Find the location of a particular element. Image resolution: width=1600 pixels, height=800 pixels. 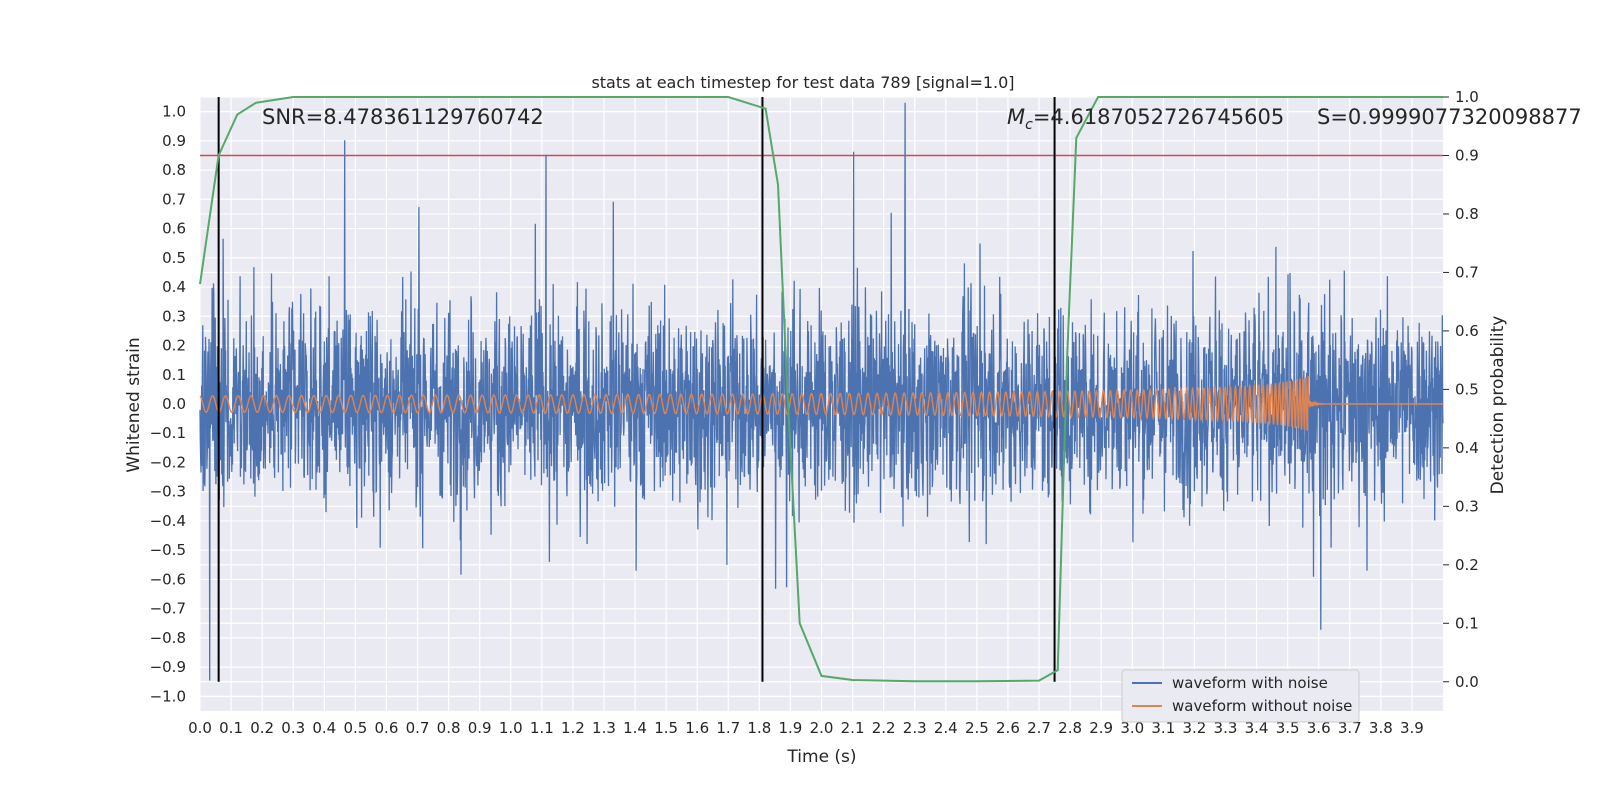

x-tick-label: 3.5 is located at coordinates (1288, 728).